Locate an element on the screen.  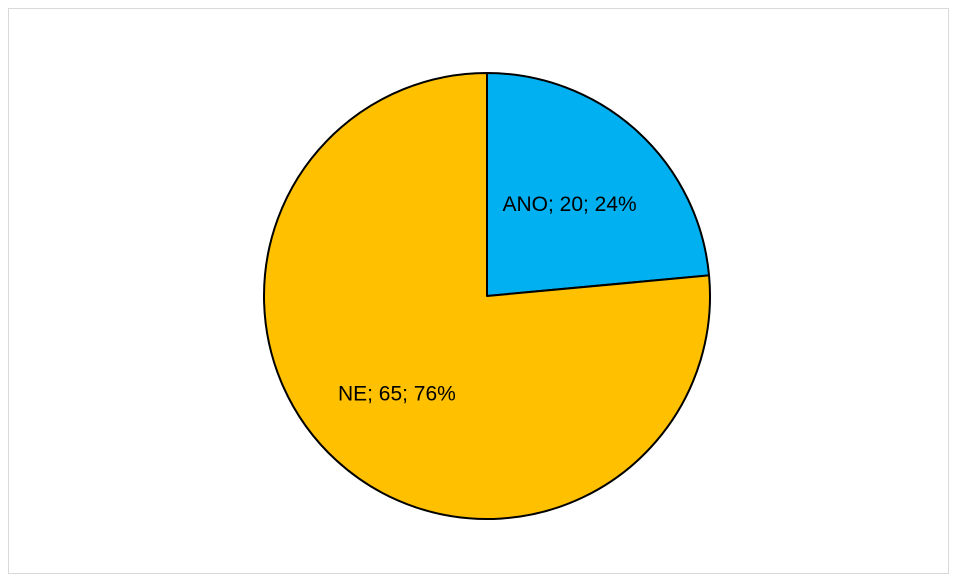
pie-labels: ANO; 20; 24% NE; 65; 76% is located at coordinates (487, 299).